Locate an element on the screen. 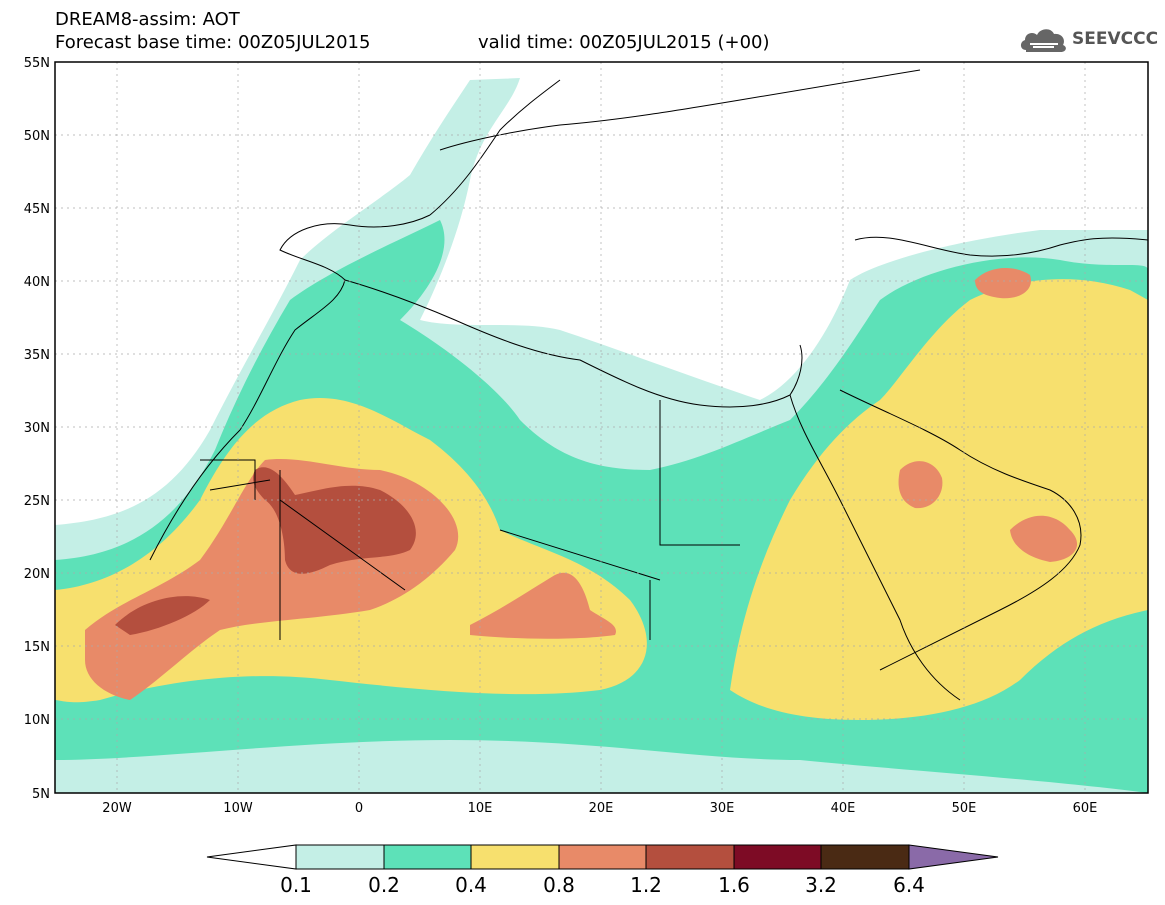 The height and width of the screenshot is (905, 1165). seevccc-logo: SEEVCCC is located at coordinates (1088, 39).